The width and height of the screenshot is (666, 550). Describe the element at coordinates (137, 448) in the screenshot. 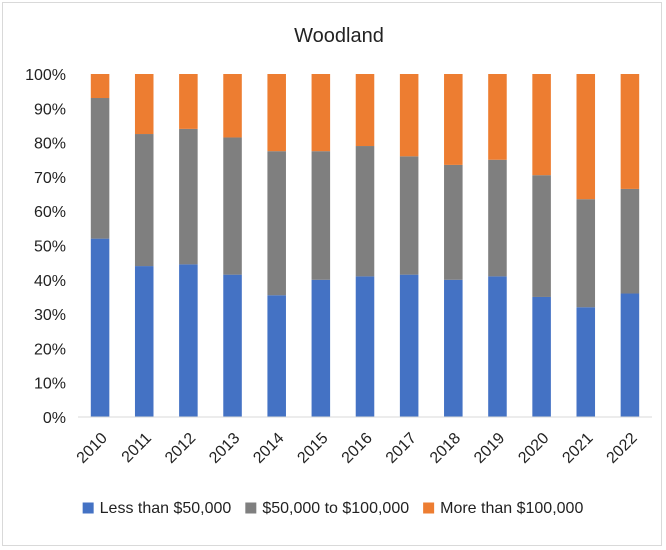

I see `x-tick-label: 2011` at that location.